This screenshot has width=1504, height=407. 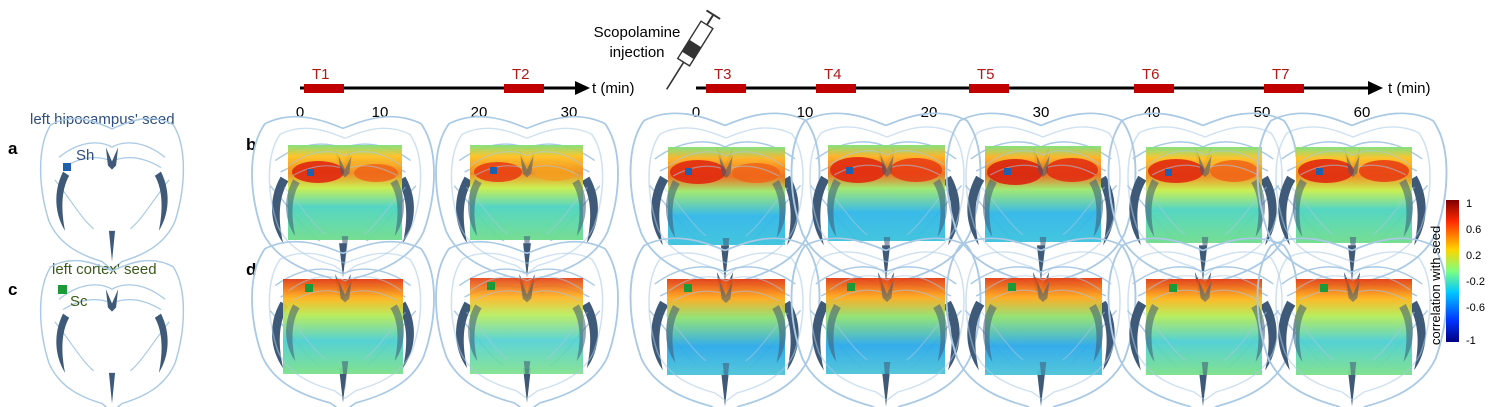 I want to click on panel-label-d: d, so click(x=251, y=269).